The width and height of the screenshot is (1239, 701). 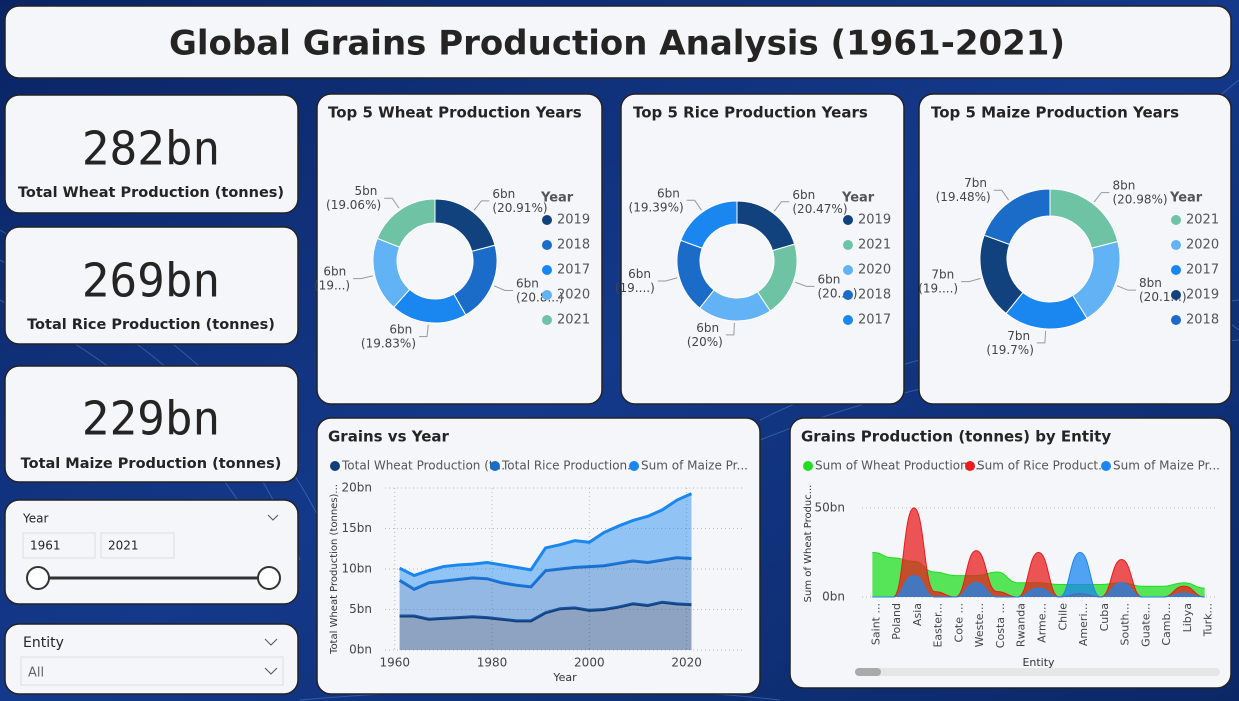 What do you see at coordinates (455, 113) in the screenshot?
I see `chart-title: Top 5 Wheat Production Years` at bounding box center [455, 113].